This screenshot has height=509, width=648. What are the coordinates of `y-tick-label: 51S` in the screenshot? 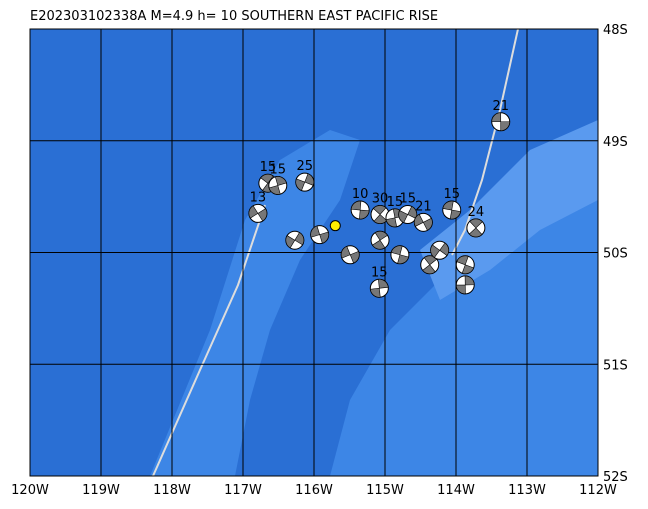 It's located at (615, 365).